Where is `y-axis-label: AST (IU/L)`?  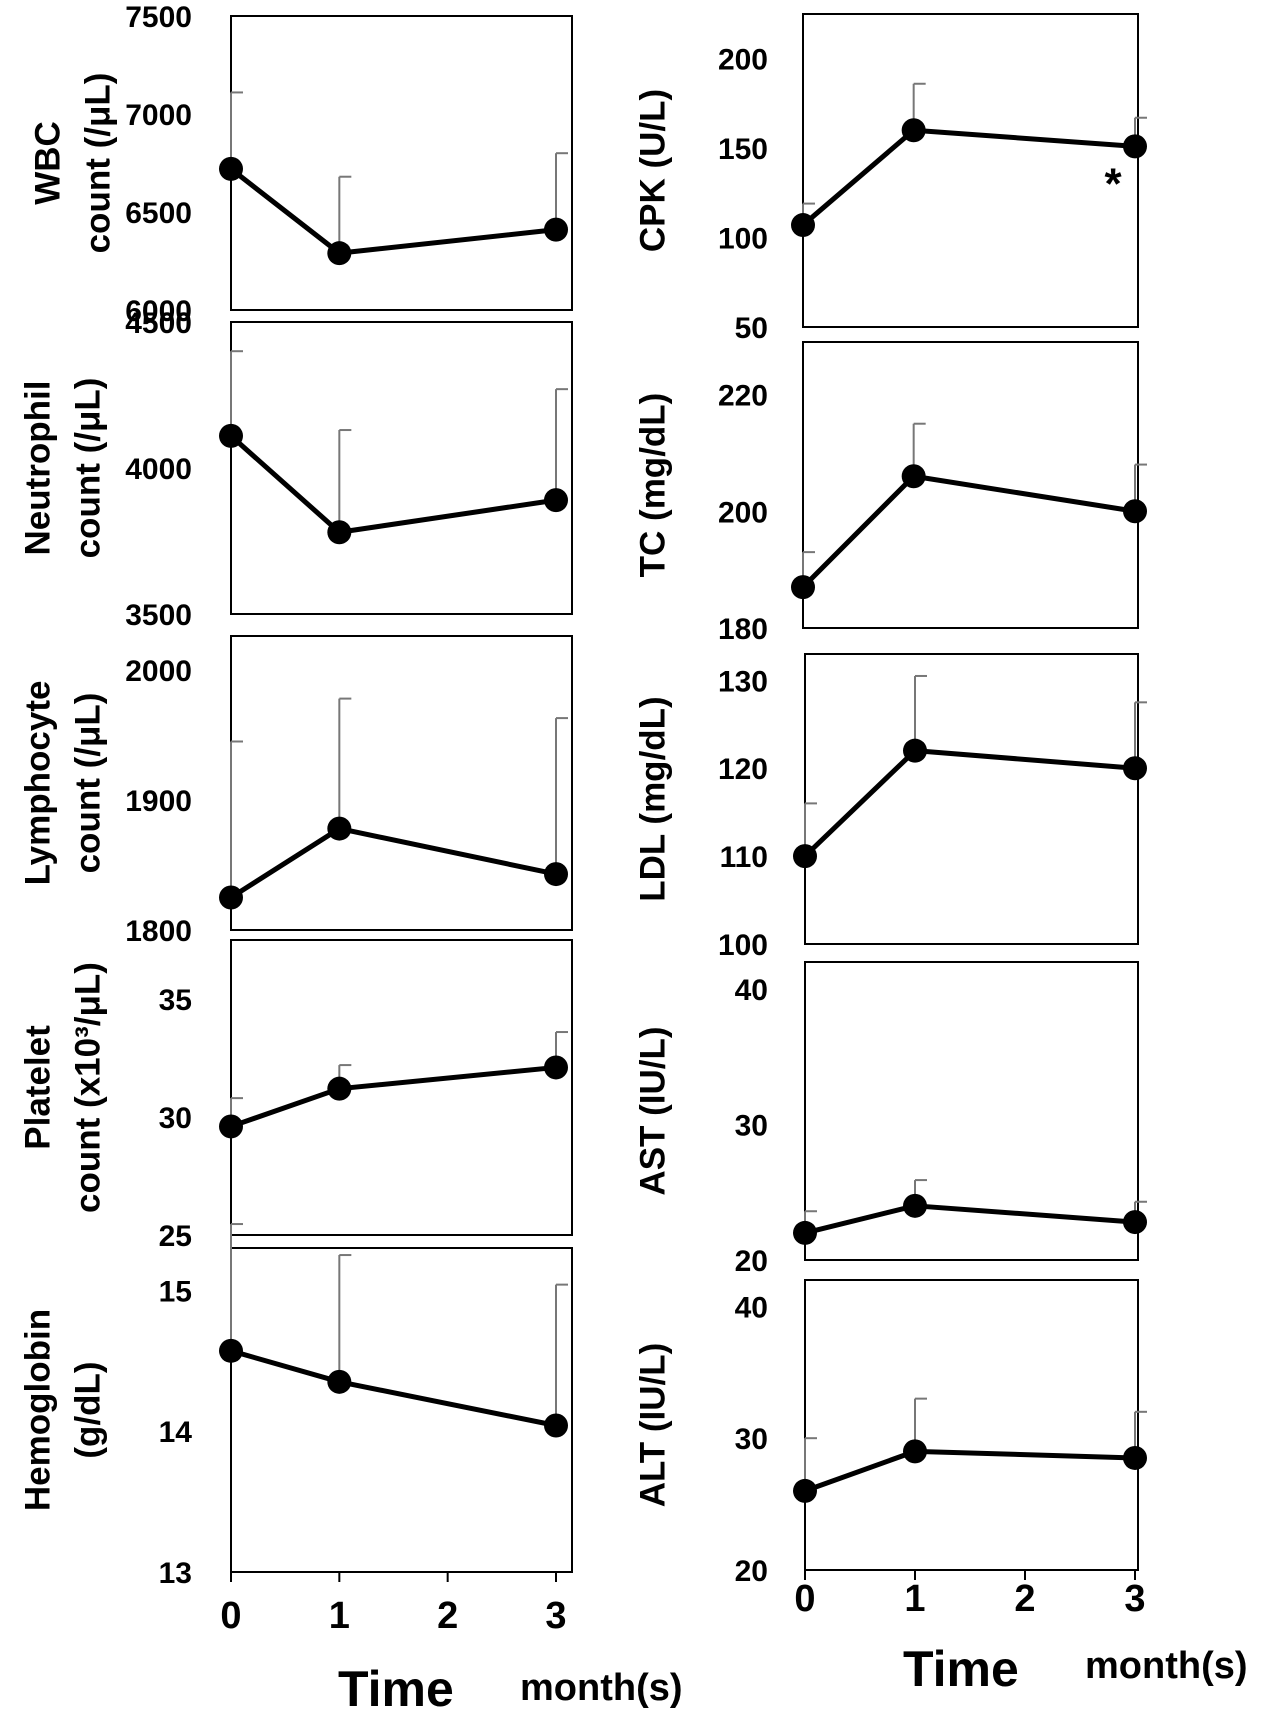 y-axis-label: AST (IU/L) is located at coordinates (652, 1110).